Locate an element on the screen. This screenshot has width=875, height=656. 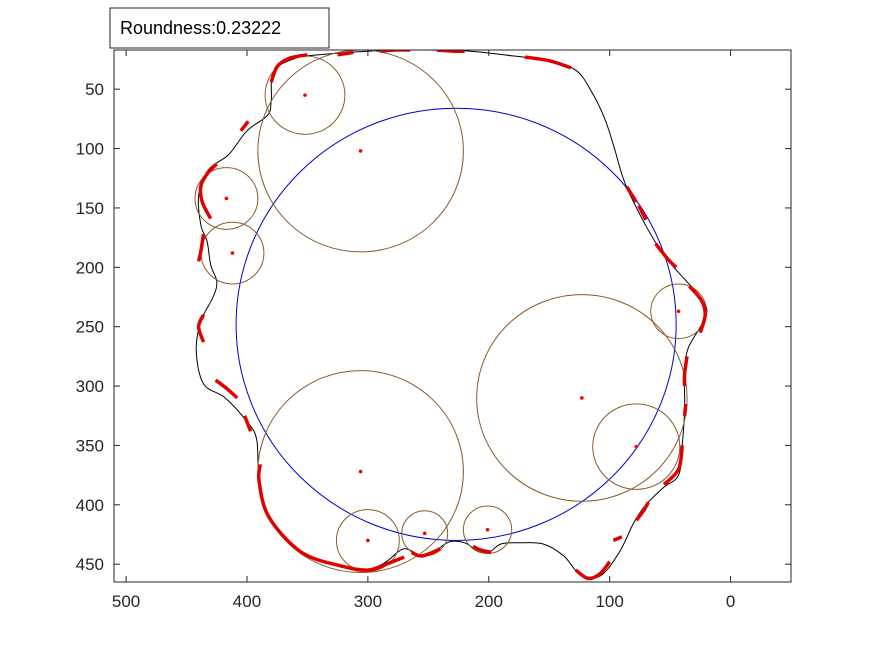
y-tick-label-450: 450 is located at coordinates (90, 564).